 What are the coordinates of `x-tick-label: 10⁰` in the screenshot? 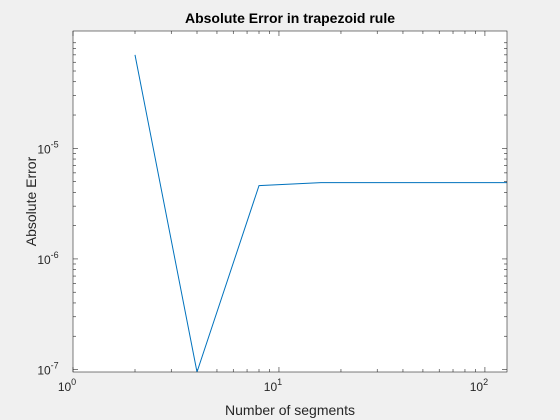 It's located at (67, 385).